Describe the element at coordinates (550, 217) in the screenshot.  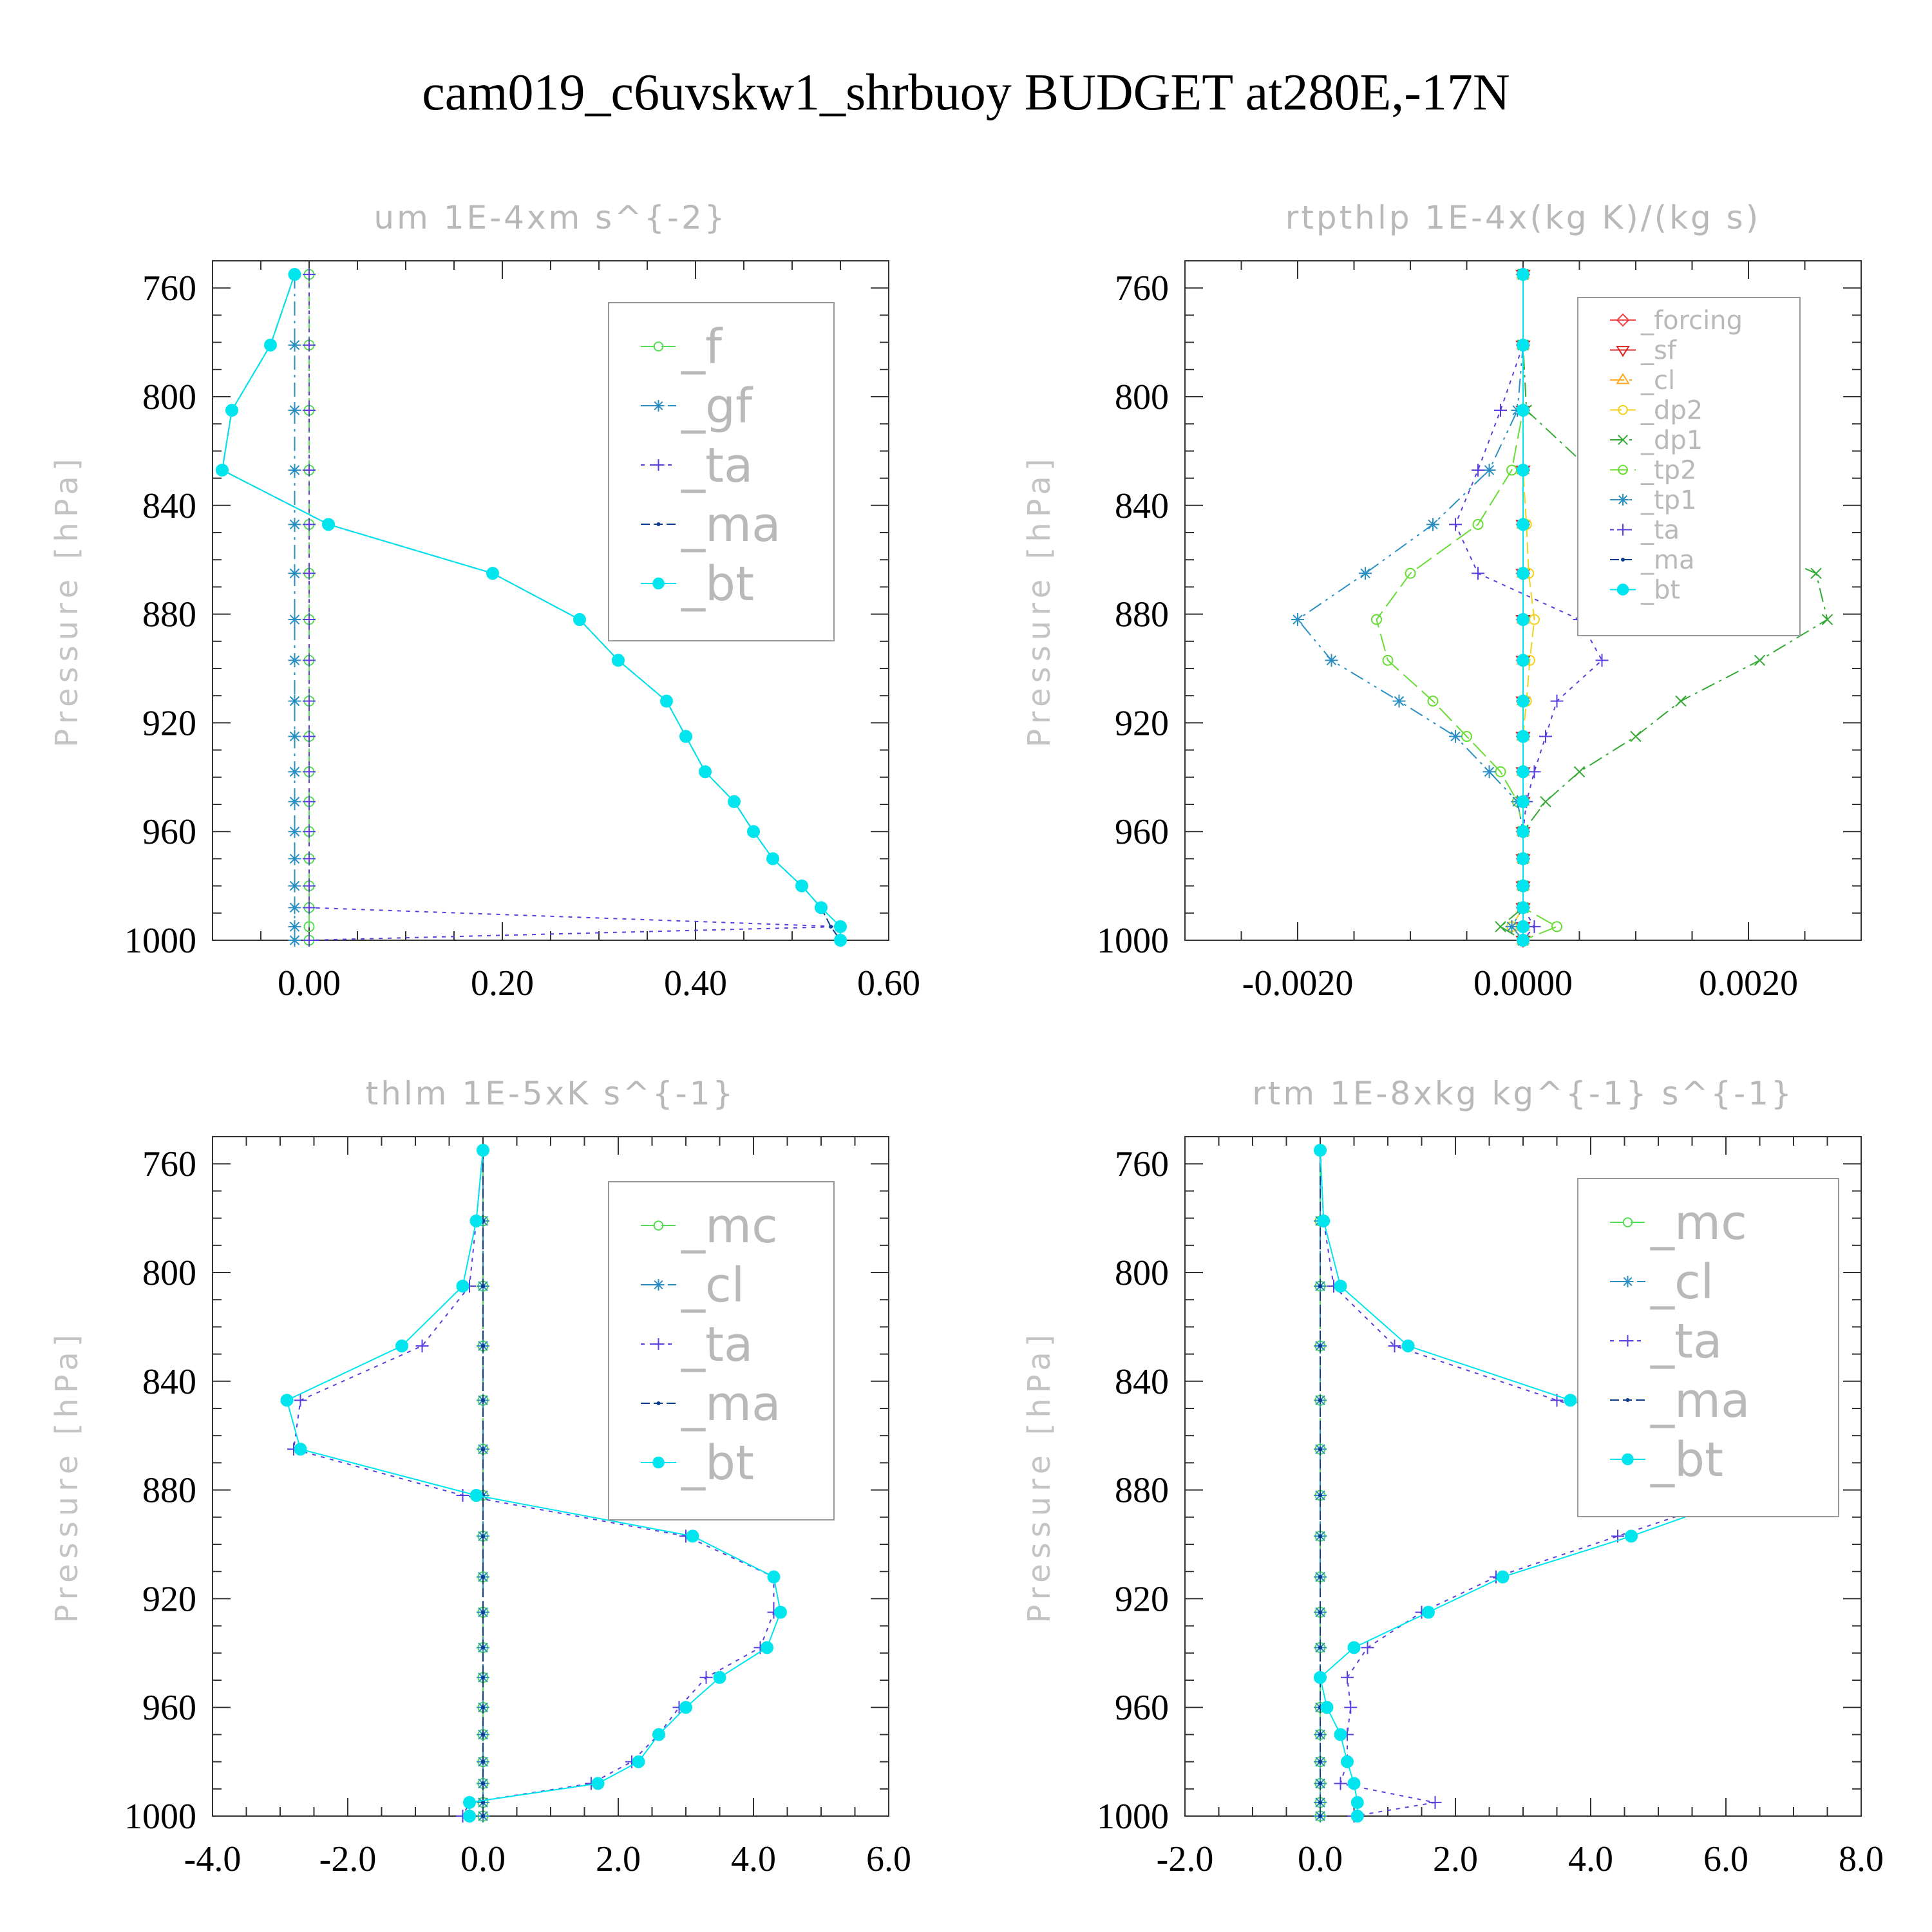
I see `panel-title: um 1E-4xm s^{-2}` at that location.